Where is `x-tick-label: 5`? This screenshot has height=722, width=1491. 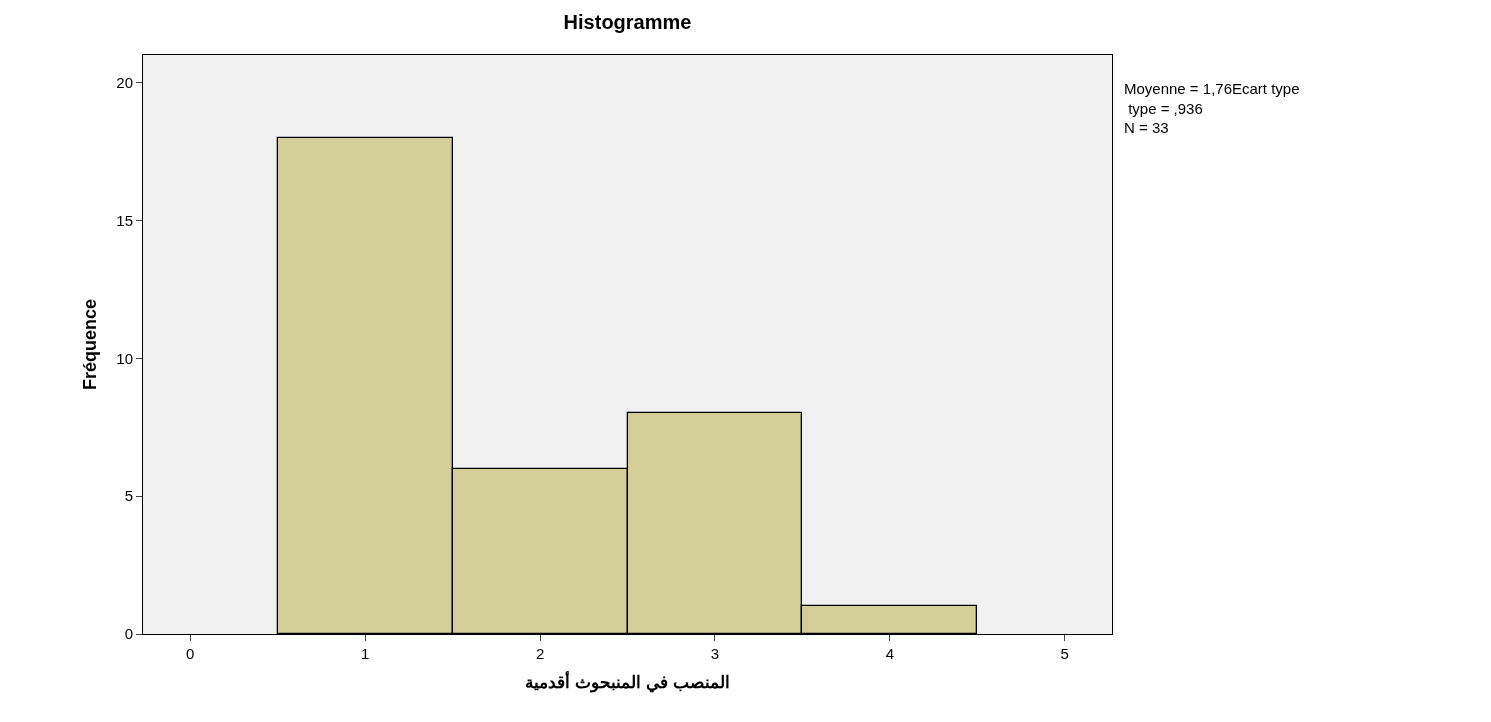 x-tick-label: 5 is located at coordinates (1064, 653).